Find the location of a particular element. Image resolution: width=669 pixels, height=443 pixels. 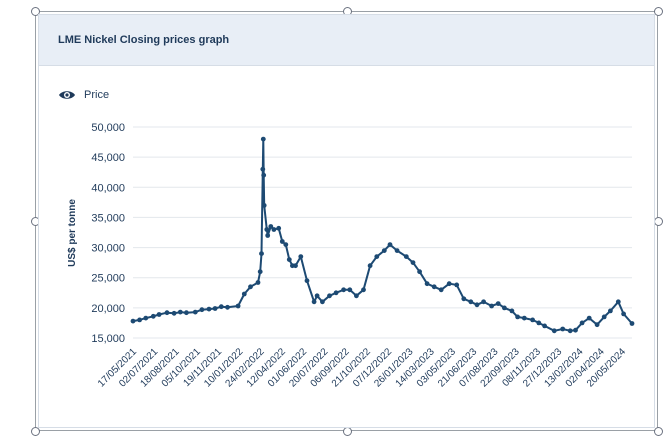

chart-title: LME Nickel Closing prices graph is located at coordinates (144, 40).